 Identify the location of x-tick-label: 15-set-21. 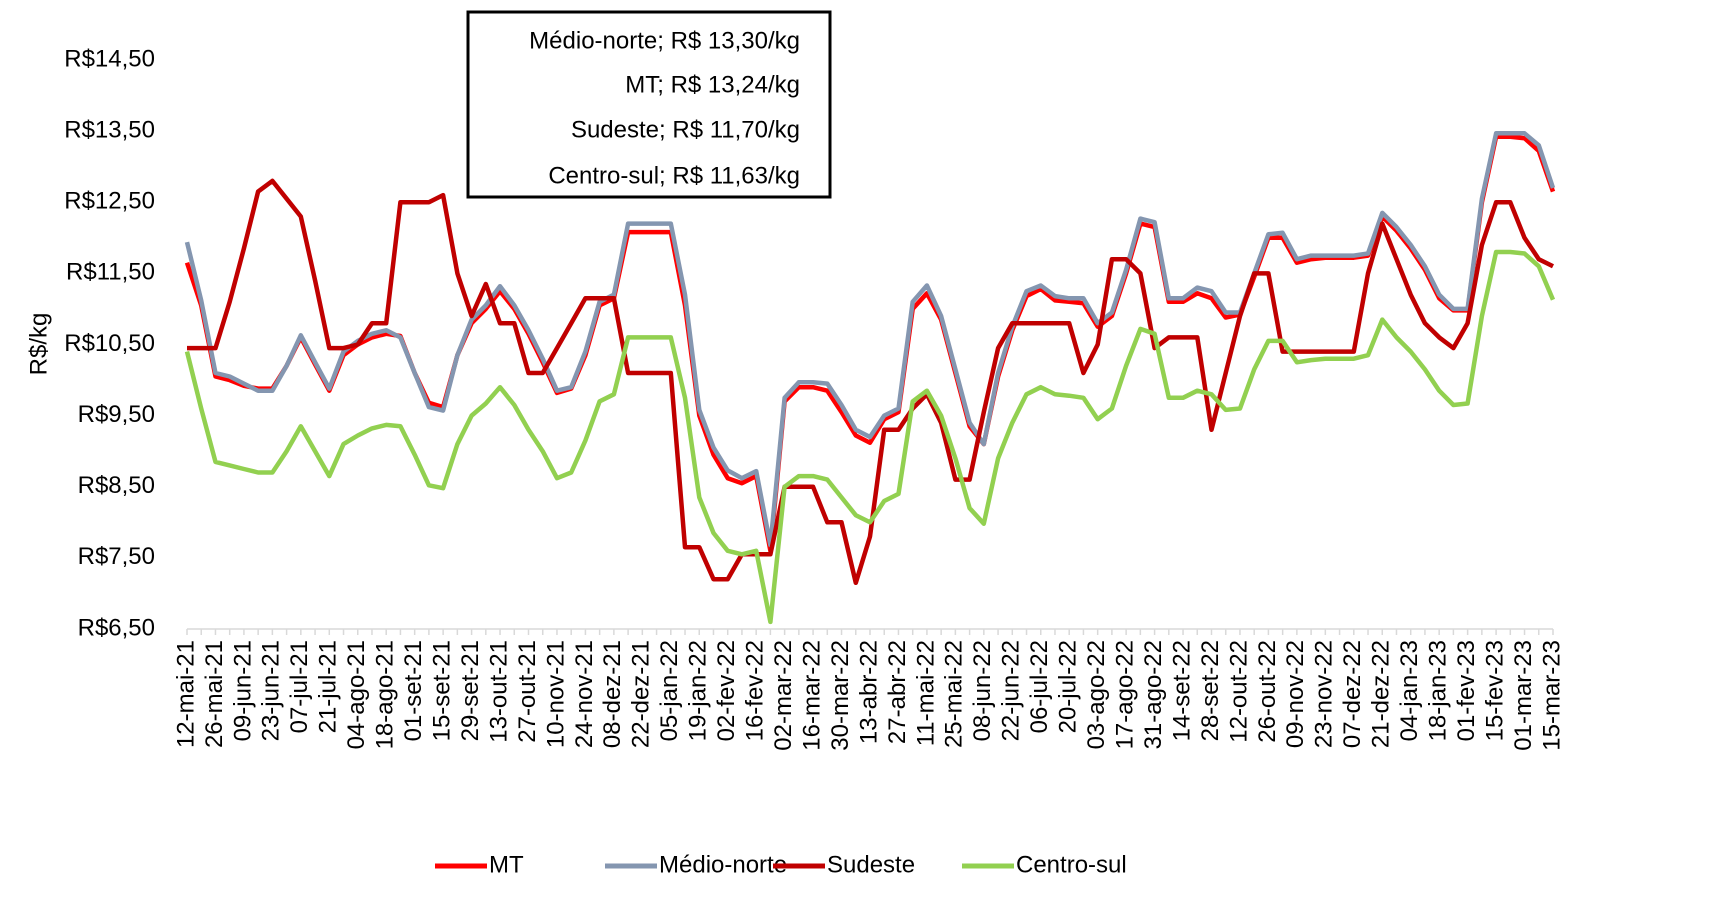
(441, 690).